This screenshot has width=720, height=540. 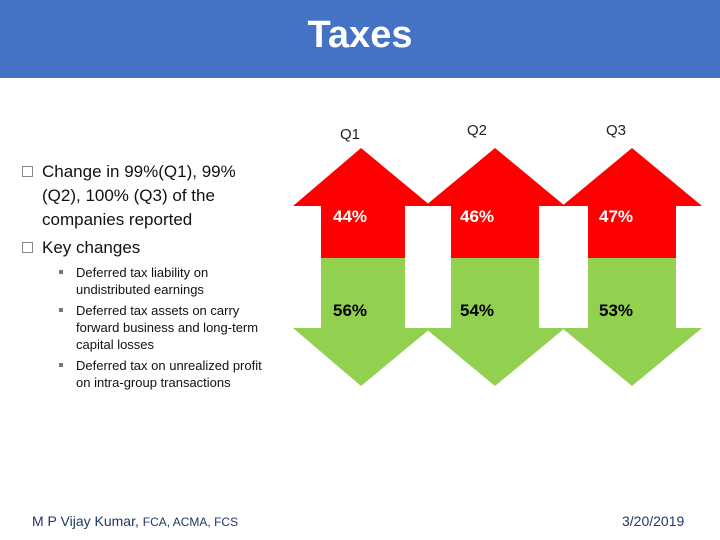 I want to click on down-arrow-q1, so click(x=362, y=322).